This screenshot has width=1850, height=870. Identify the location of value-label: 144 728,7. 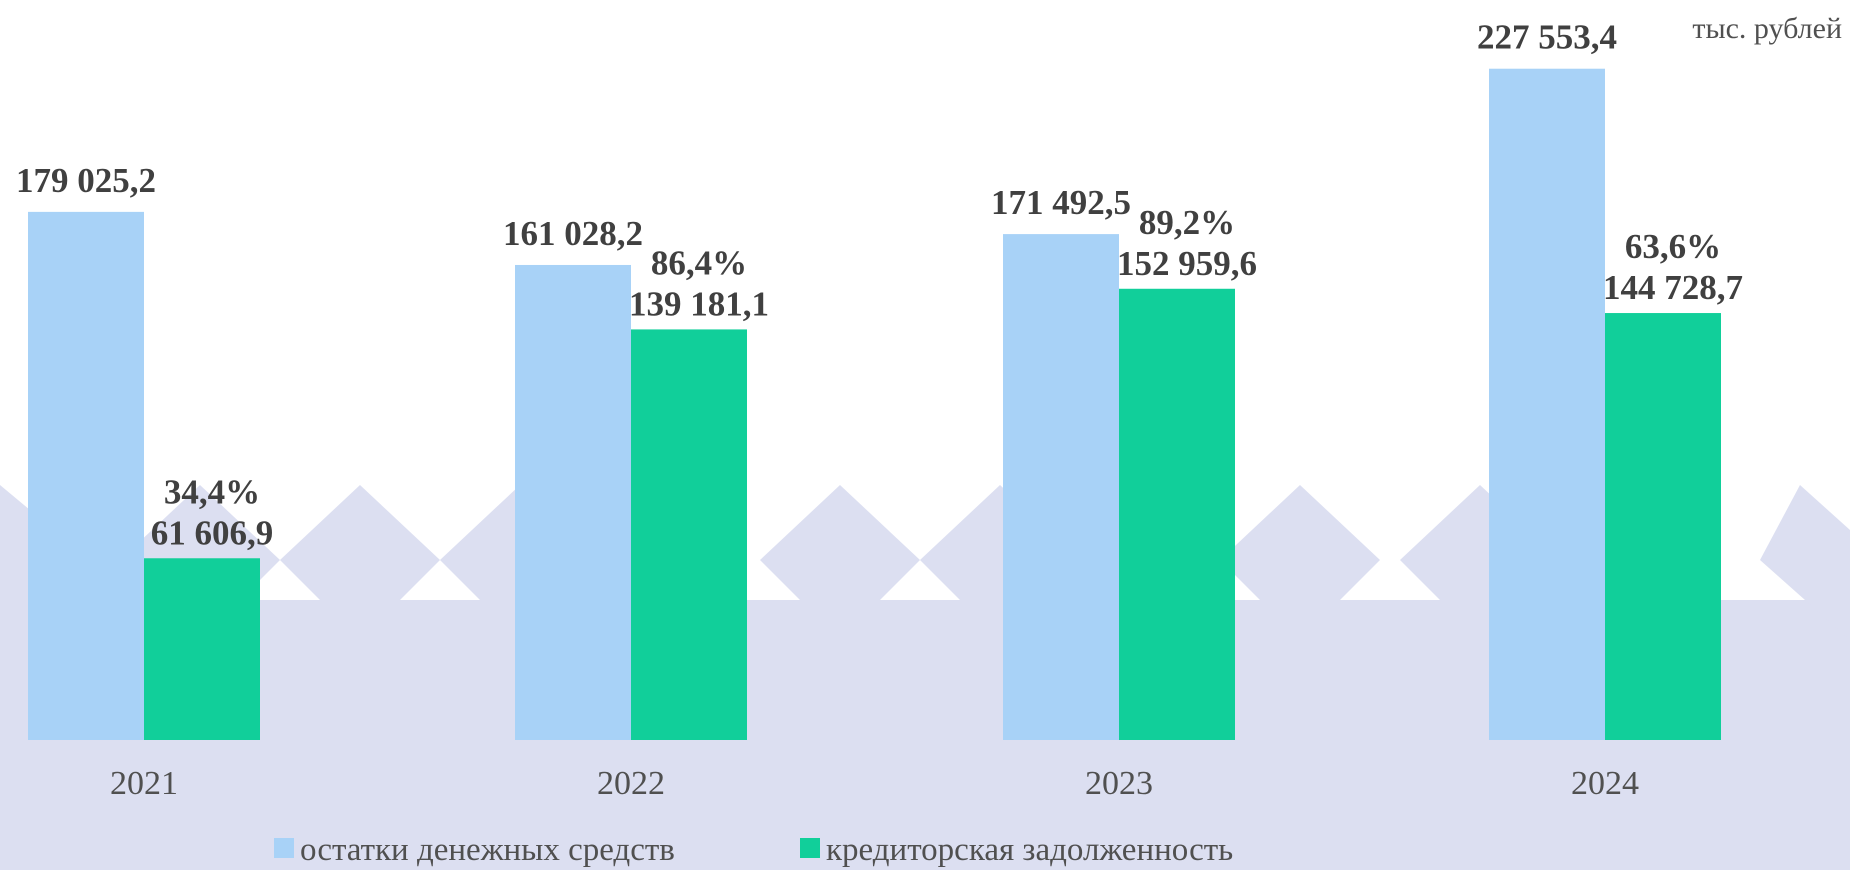
(1673, 287).